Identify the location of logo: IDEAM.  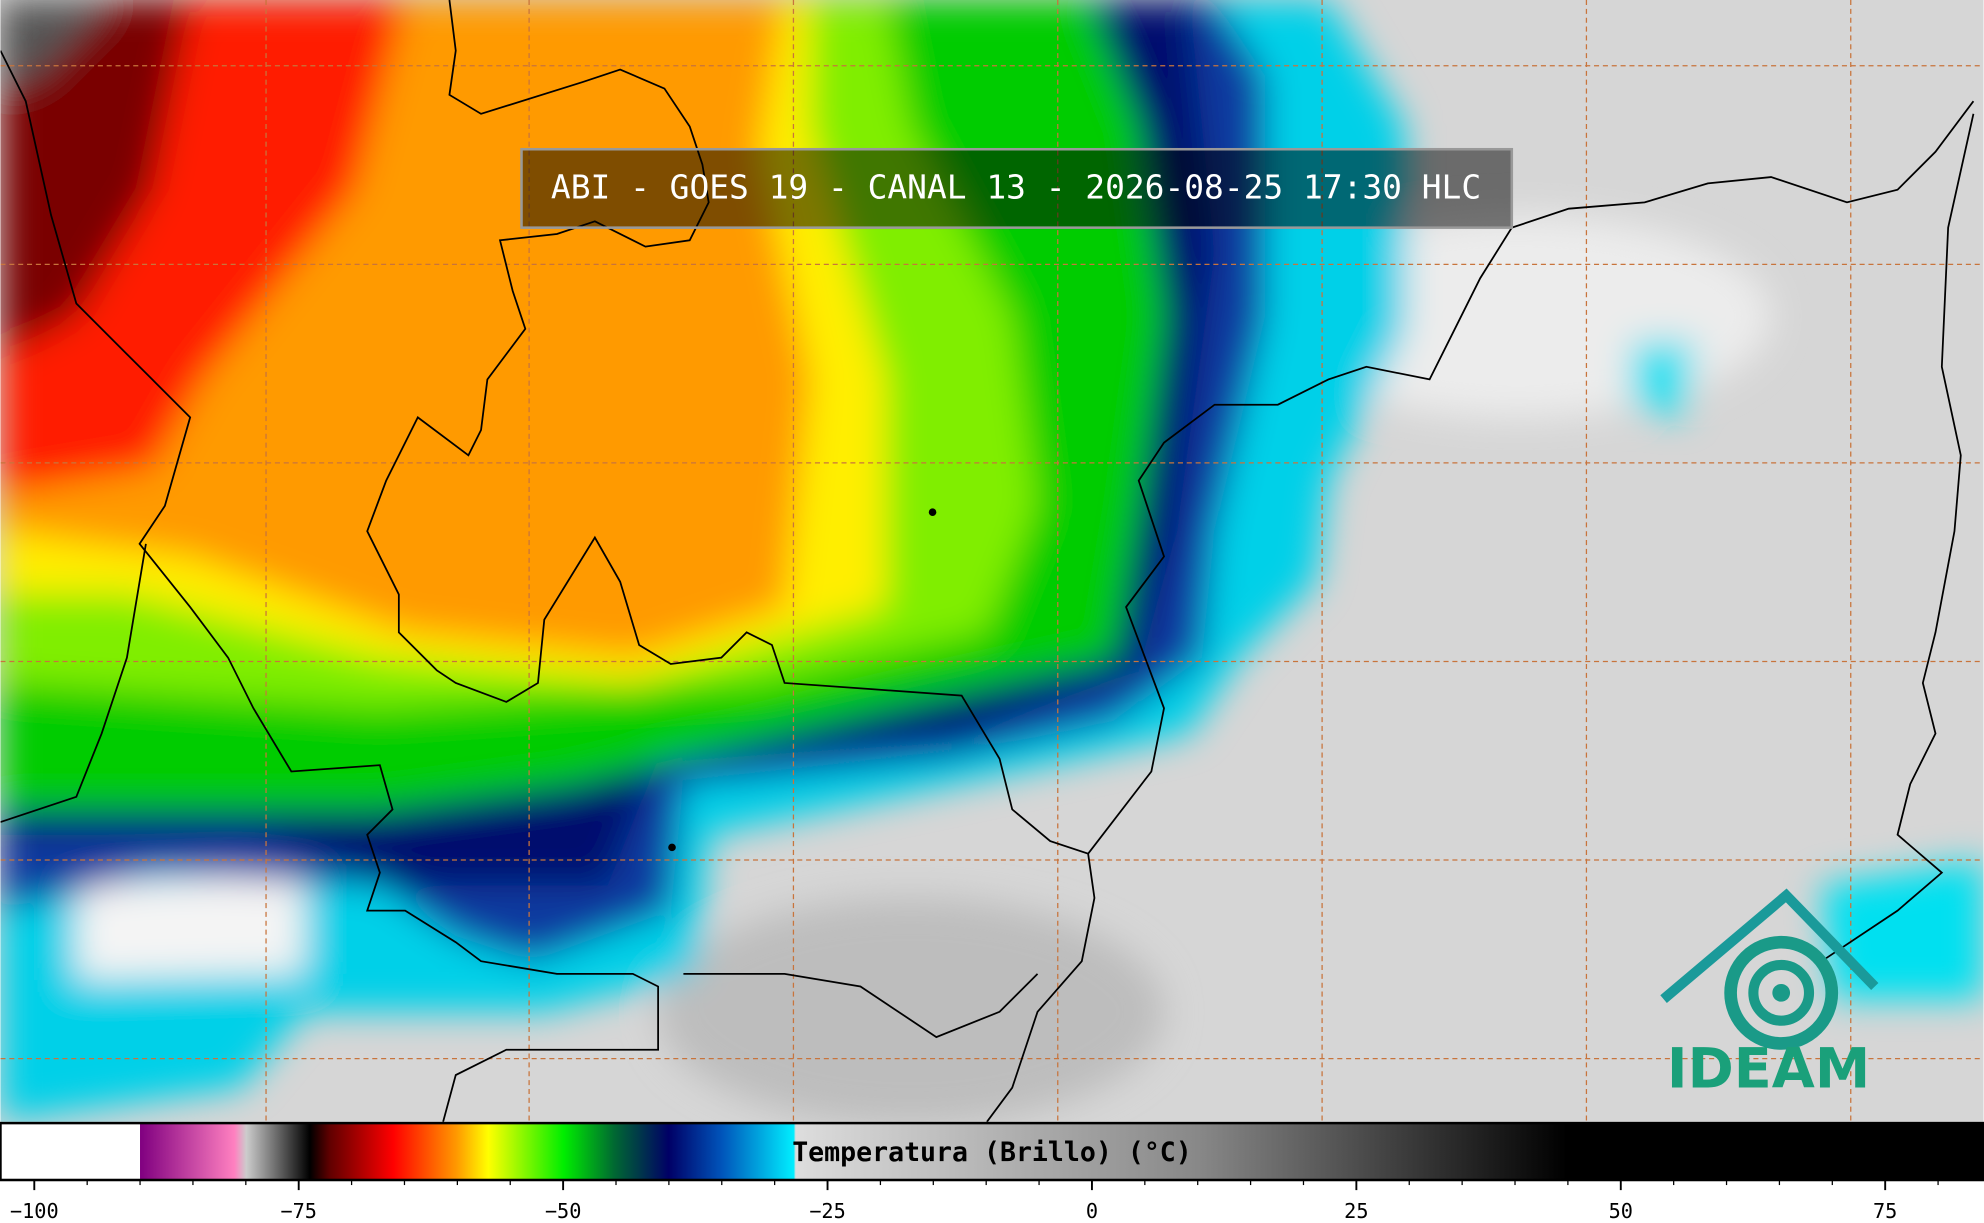
(1769, 995).